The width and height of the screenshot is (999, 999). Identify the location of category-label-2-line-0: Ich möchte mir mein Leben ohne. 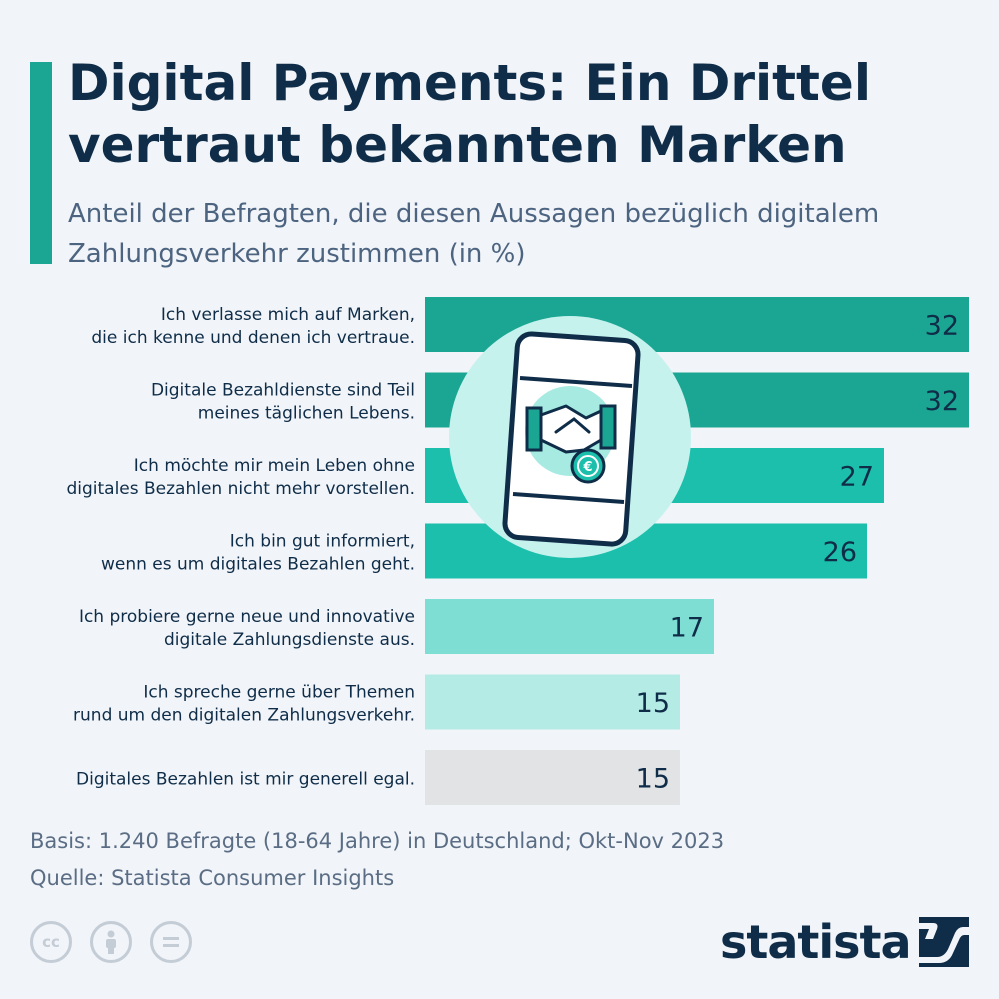
(274, 466).